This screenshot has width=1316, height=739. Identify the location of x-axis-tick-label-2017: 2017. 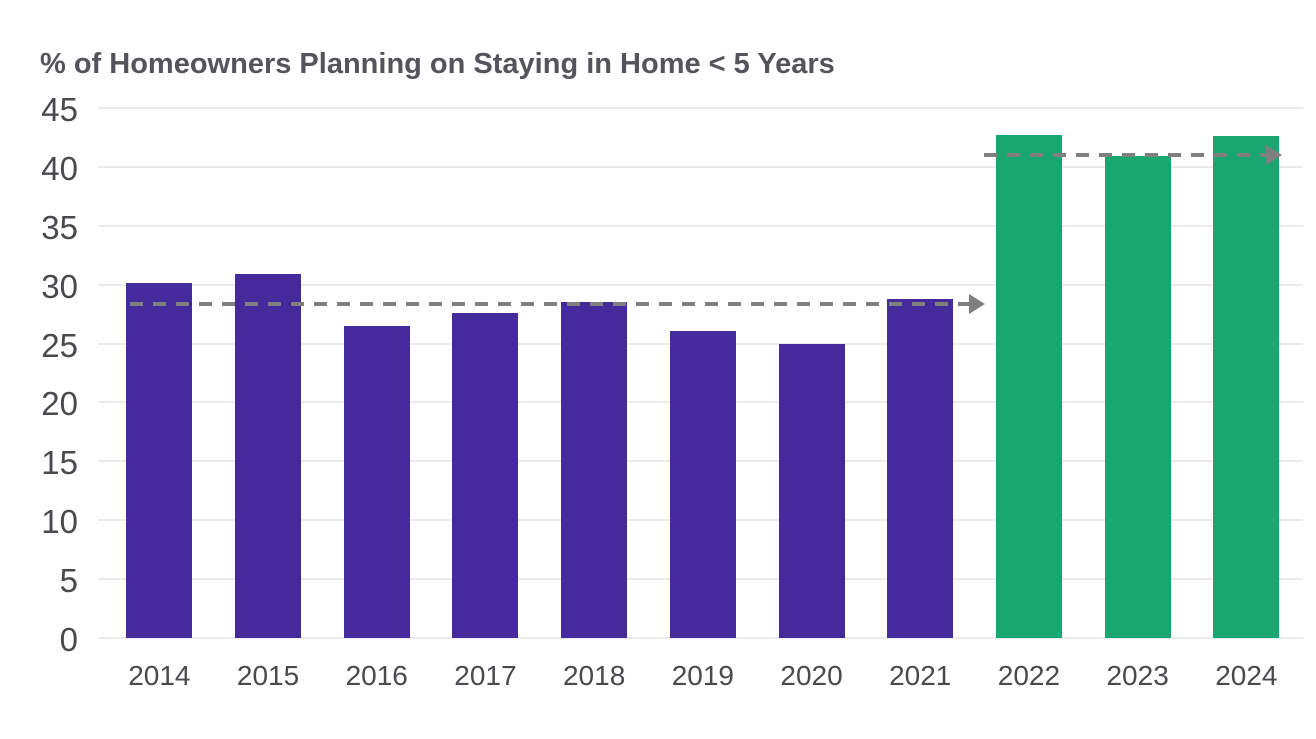
(485, 675).